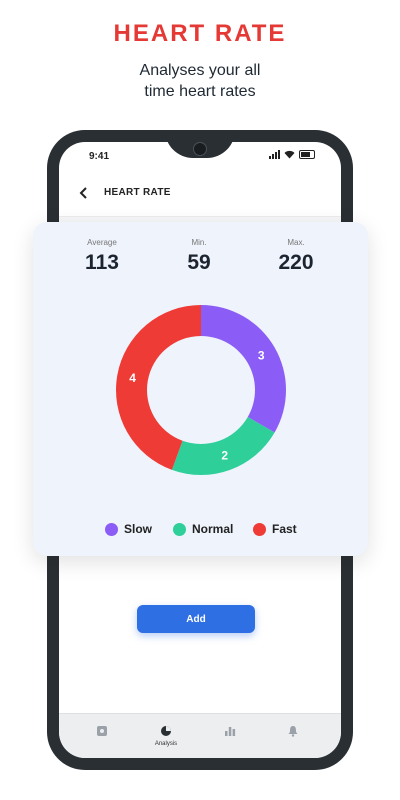 The height and width of the screenshot is (800, 400). I want to click on legend-label-slow: Slow, so click(138, 529).